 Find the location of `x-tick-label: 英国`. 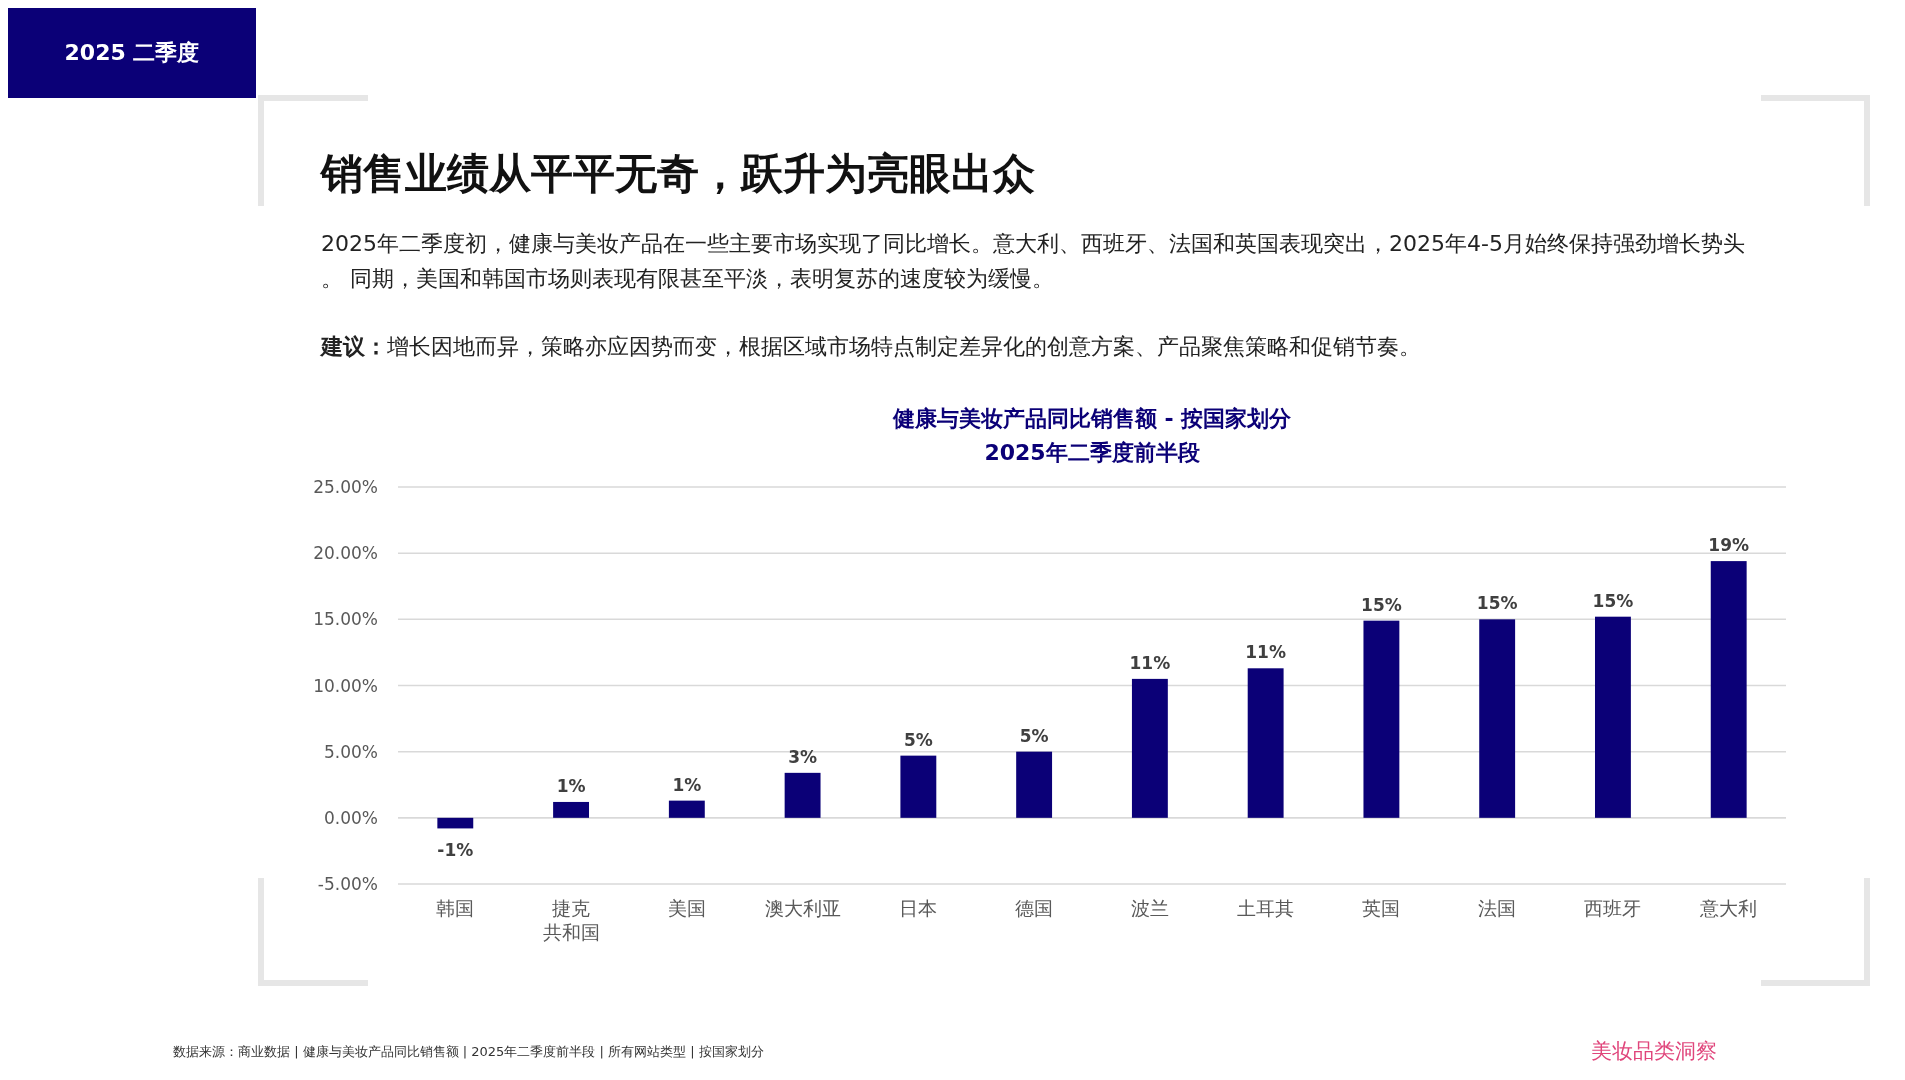

x-tick-label: 英国 is located at coordinates (1381, 908).